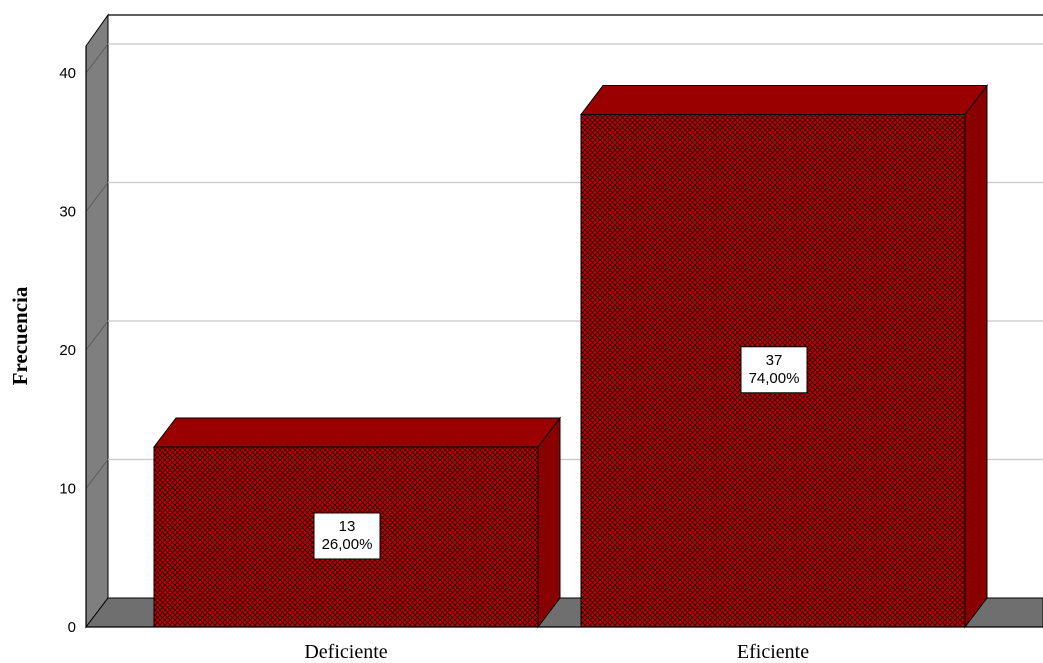 Image resolution: width=1043 pixels, height=663 pixels. I want to click on data-label-count: 37, so click(774, 360).